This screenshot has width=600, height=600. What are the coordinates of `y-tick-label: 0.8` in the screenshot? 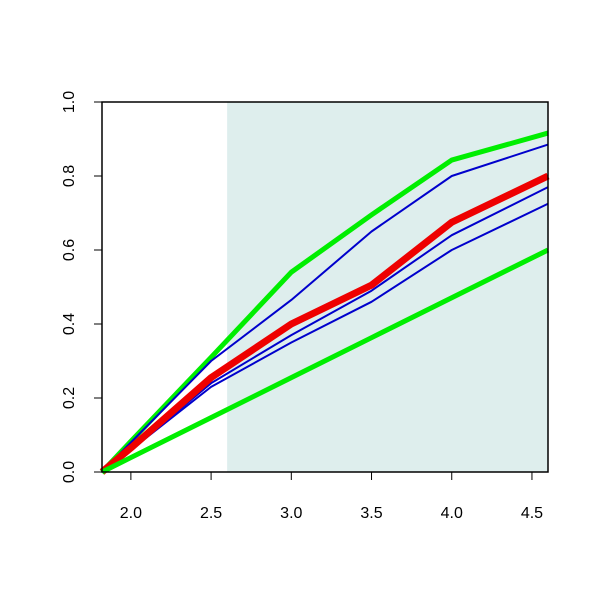 It's located at (69, 176).